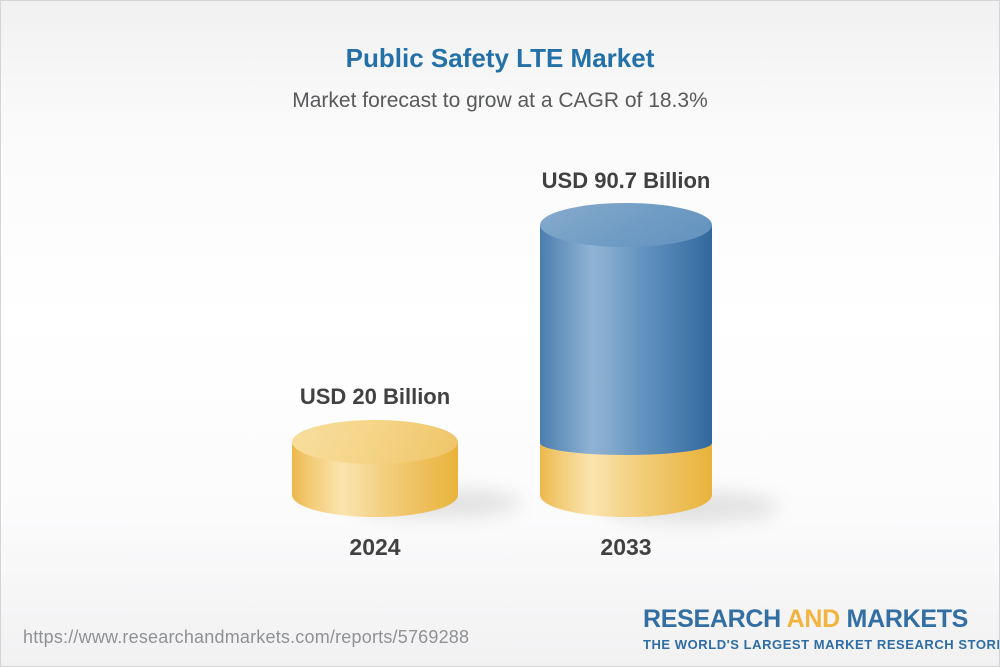  What do you see at coordinates (626, 334) in the screenshot?
I see `bar-2033-body` at bounding box center [626, 334].